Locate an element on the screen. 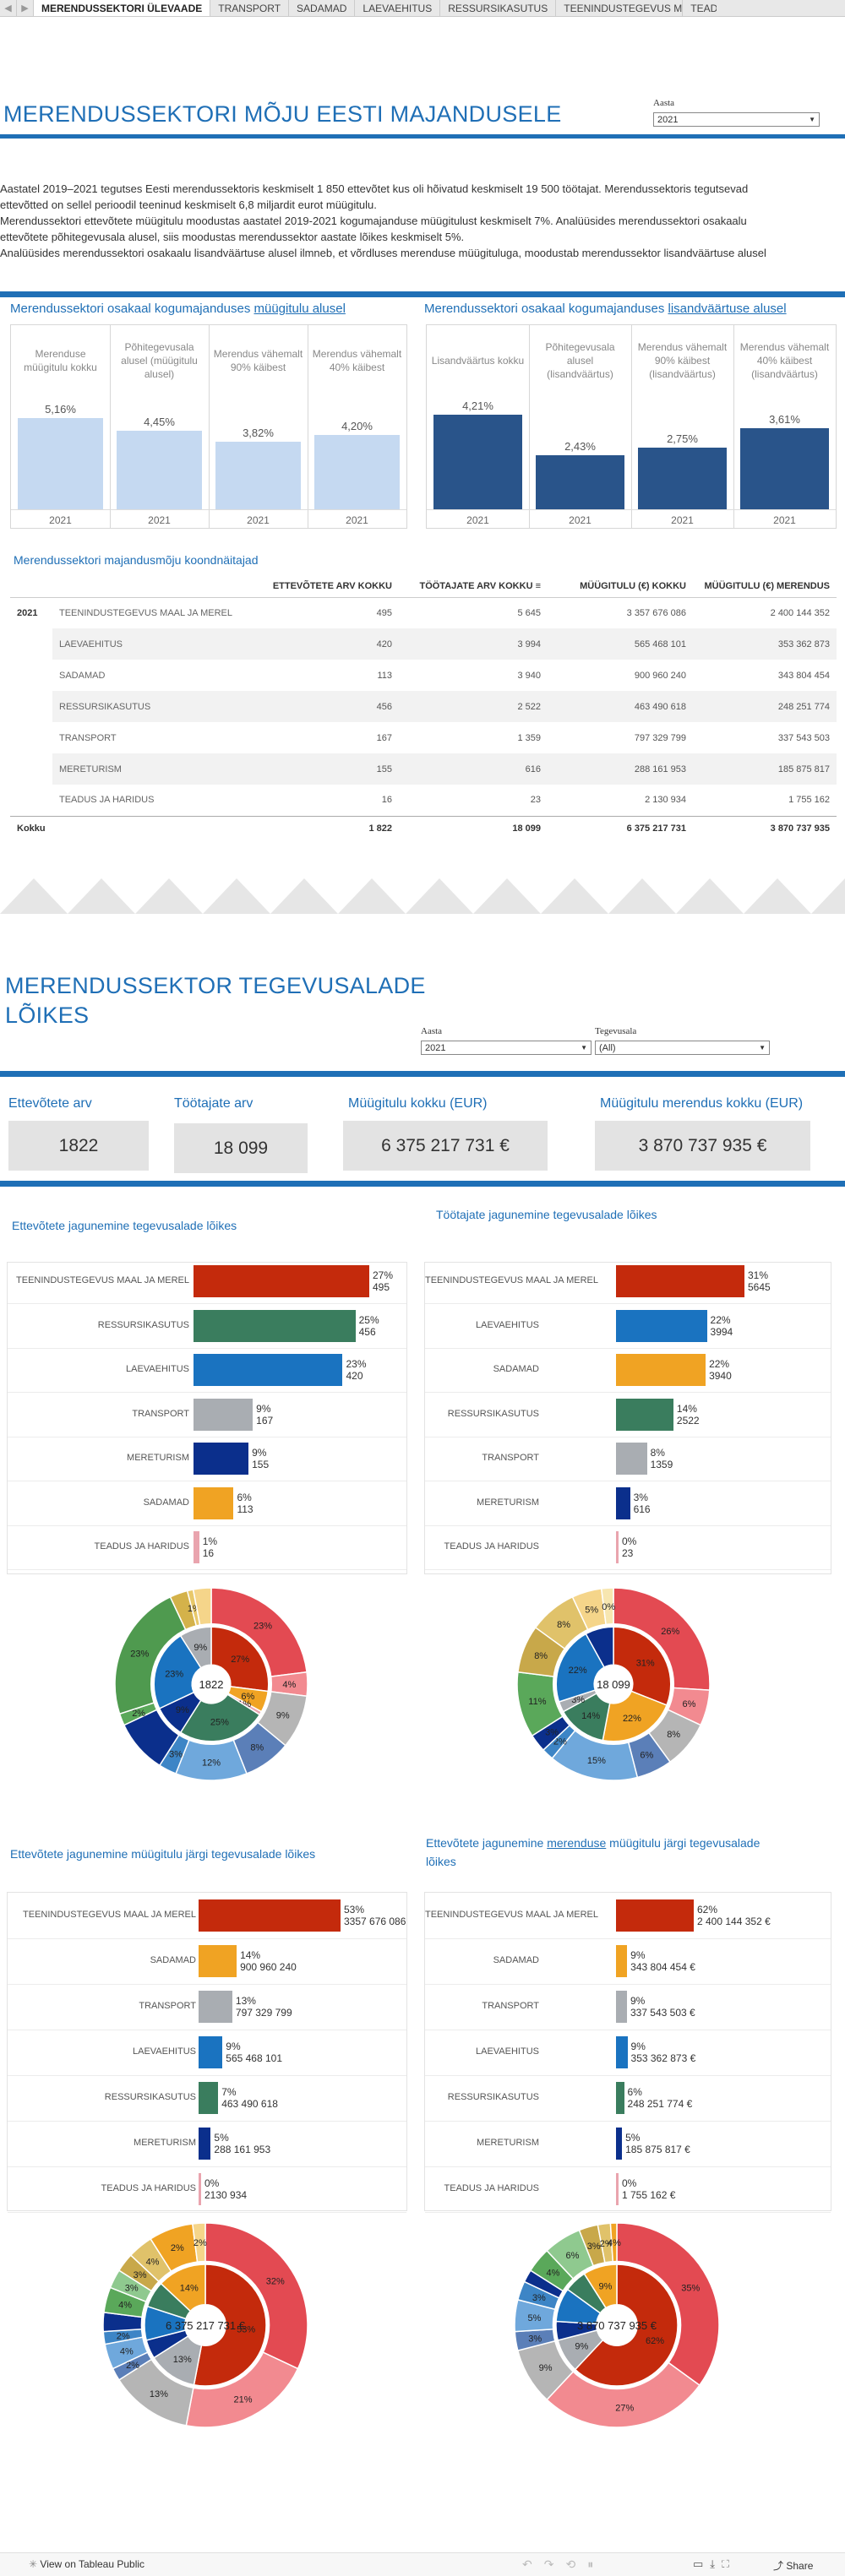 Image resolution: width=845 pixels, height=2576 pixels. redo-icon: ↷ is located at coordinates (554, 2564).